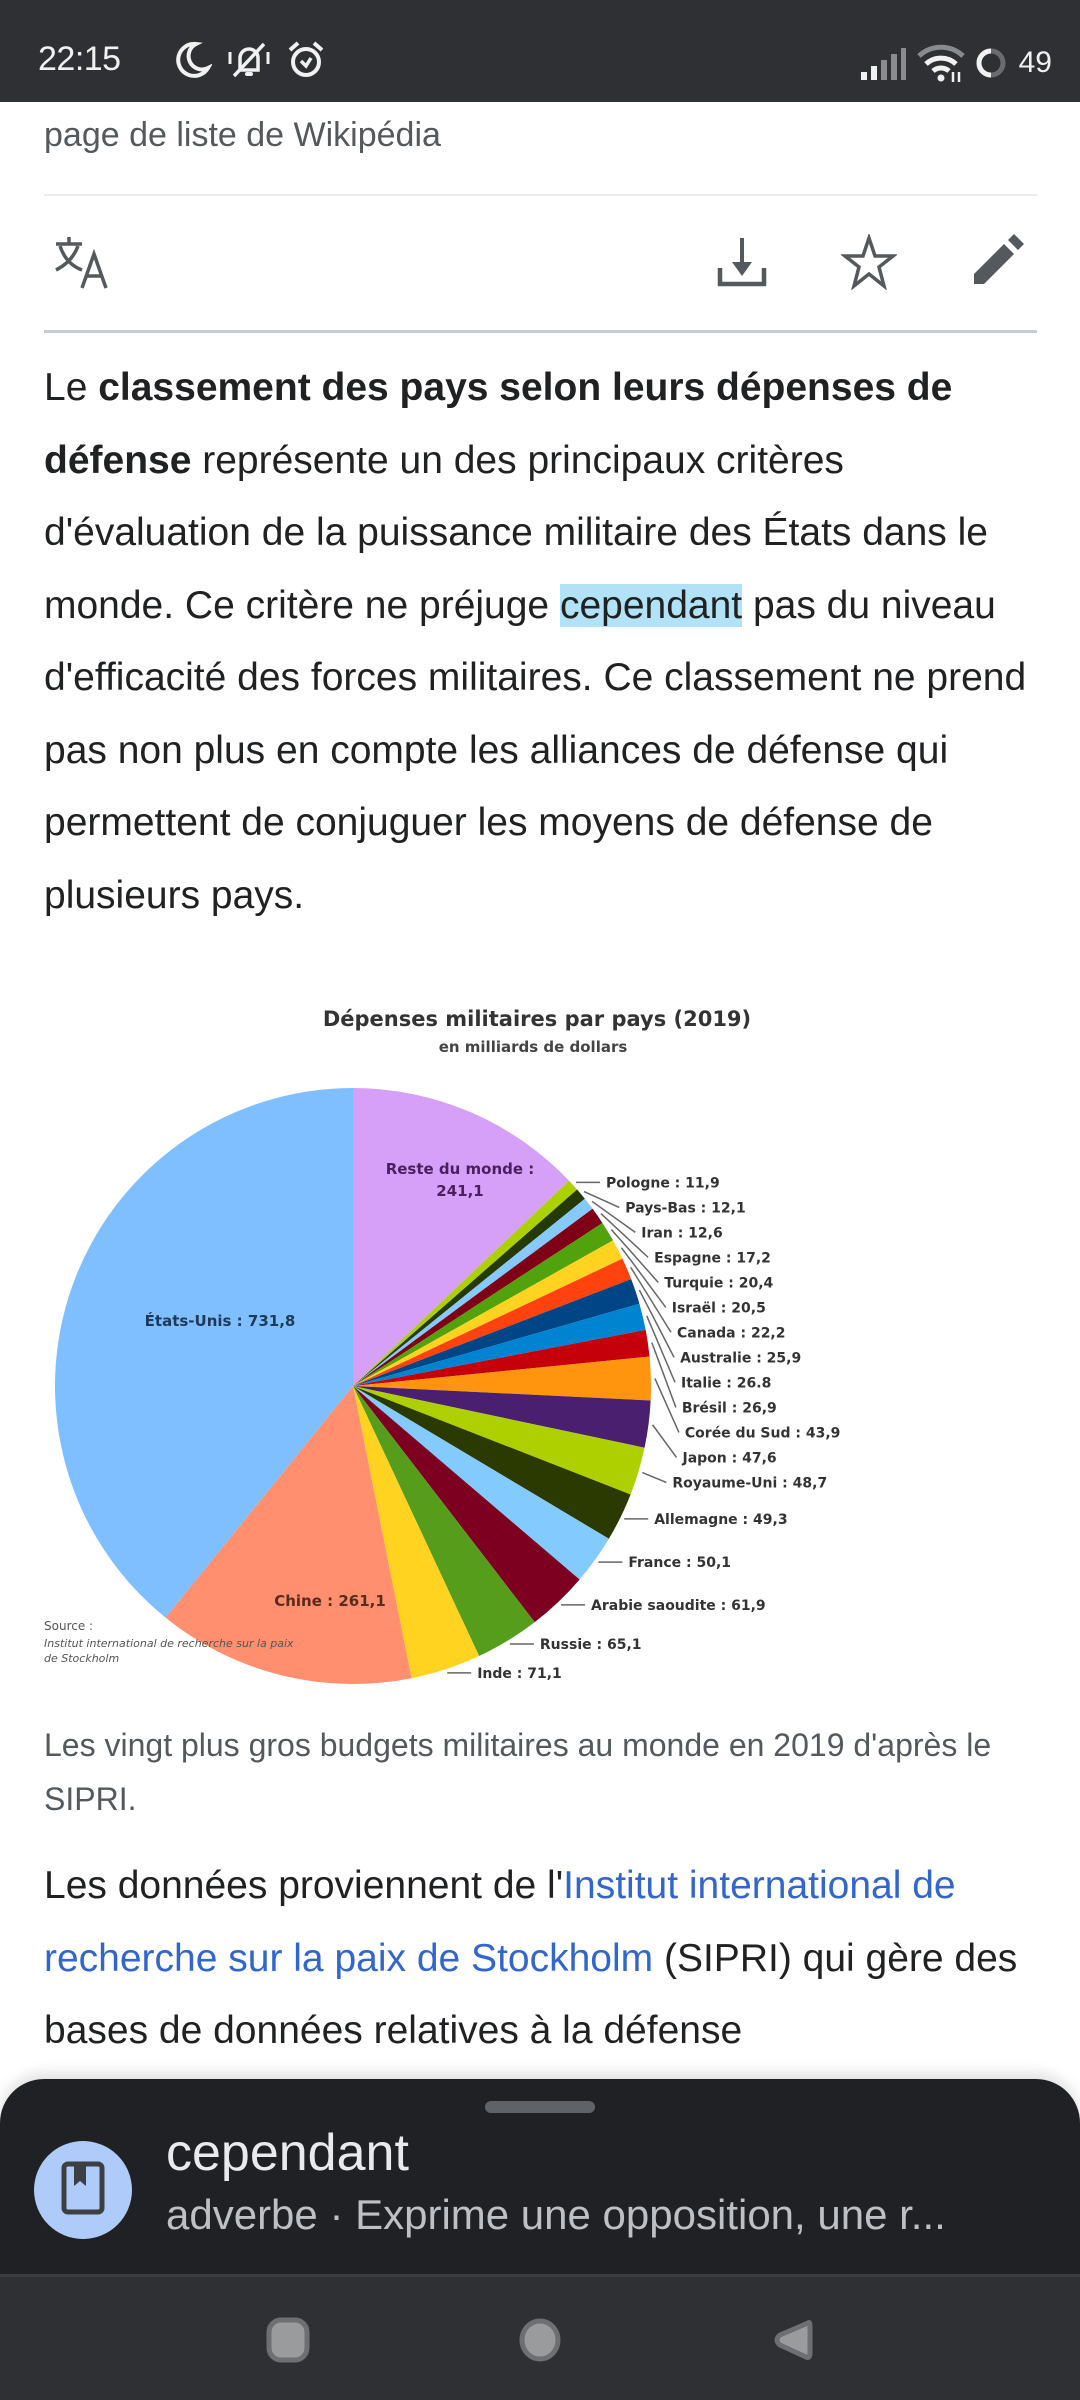 This screenshot has width=1080, height=2400. What do you see at coordinates (537, 1019) in the screenshot?
I see `chart-title: Dépenses militaires par pays (2019)` at bounding box center [537, 1019].